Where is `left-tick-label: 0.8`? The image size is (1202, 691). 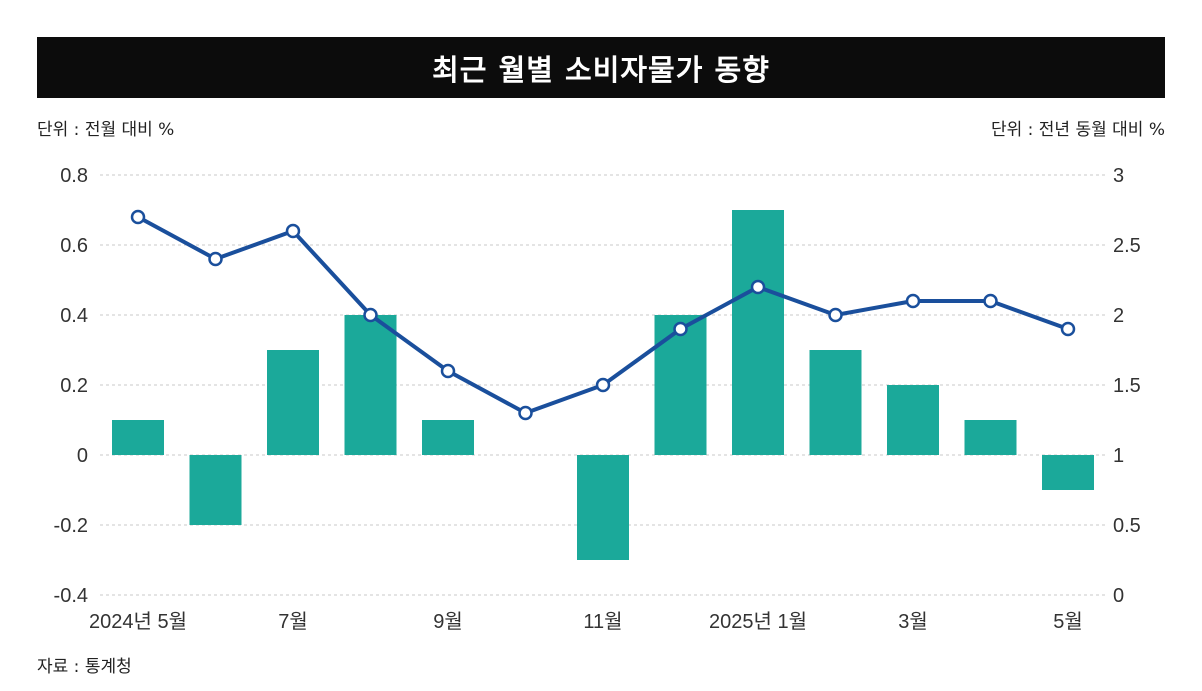 left-tick-label: 0.8 is located at coordinates (74, 176).